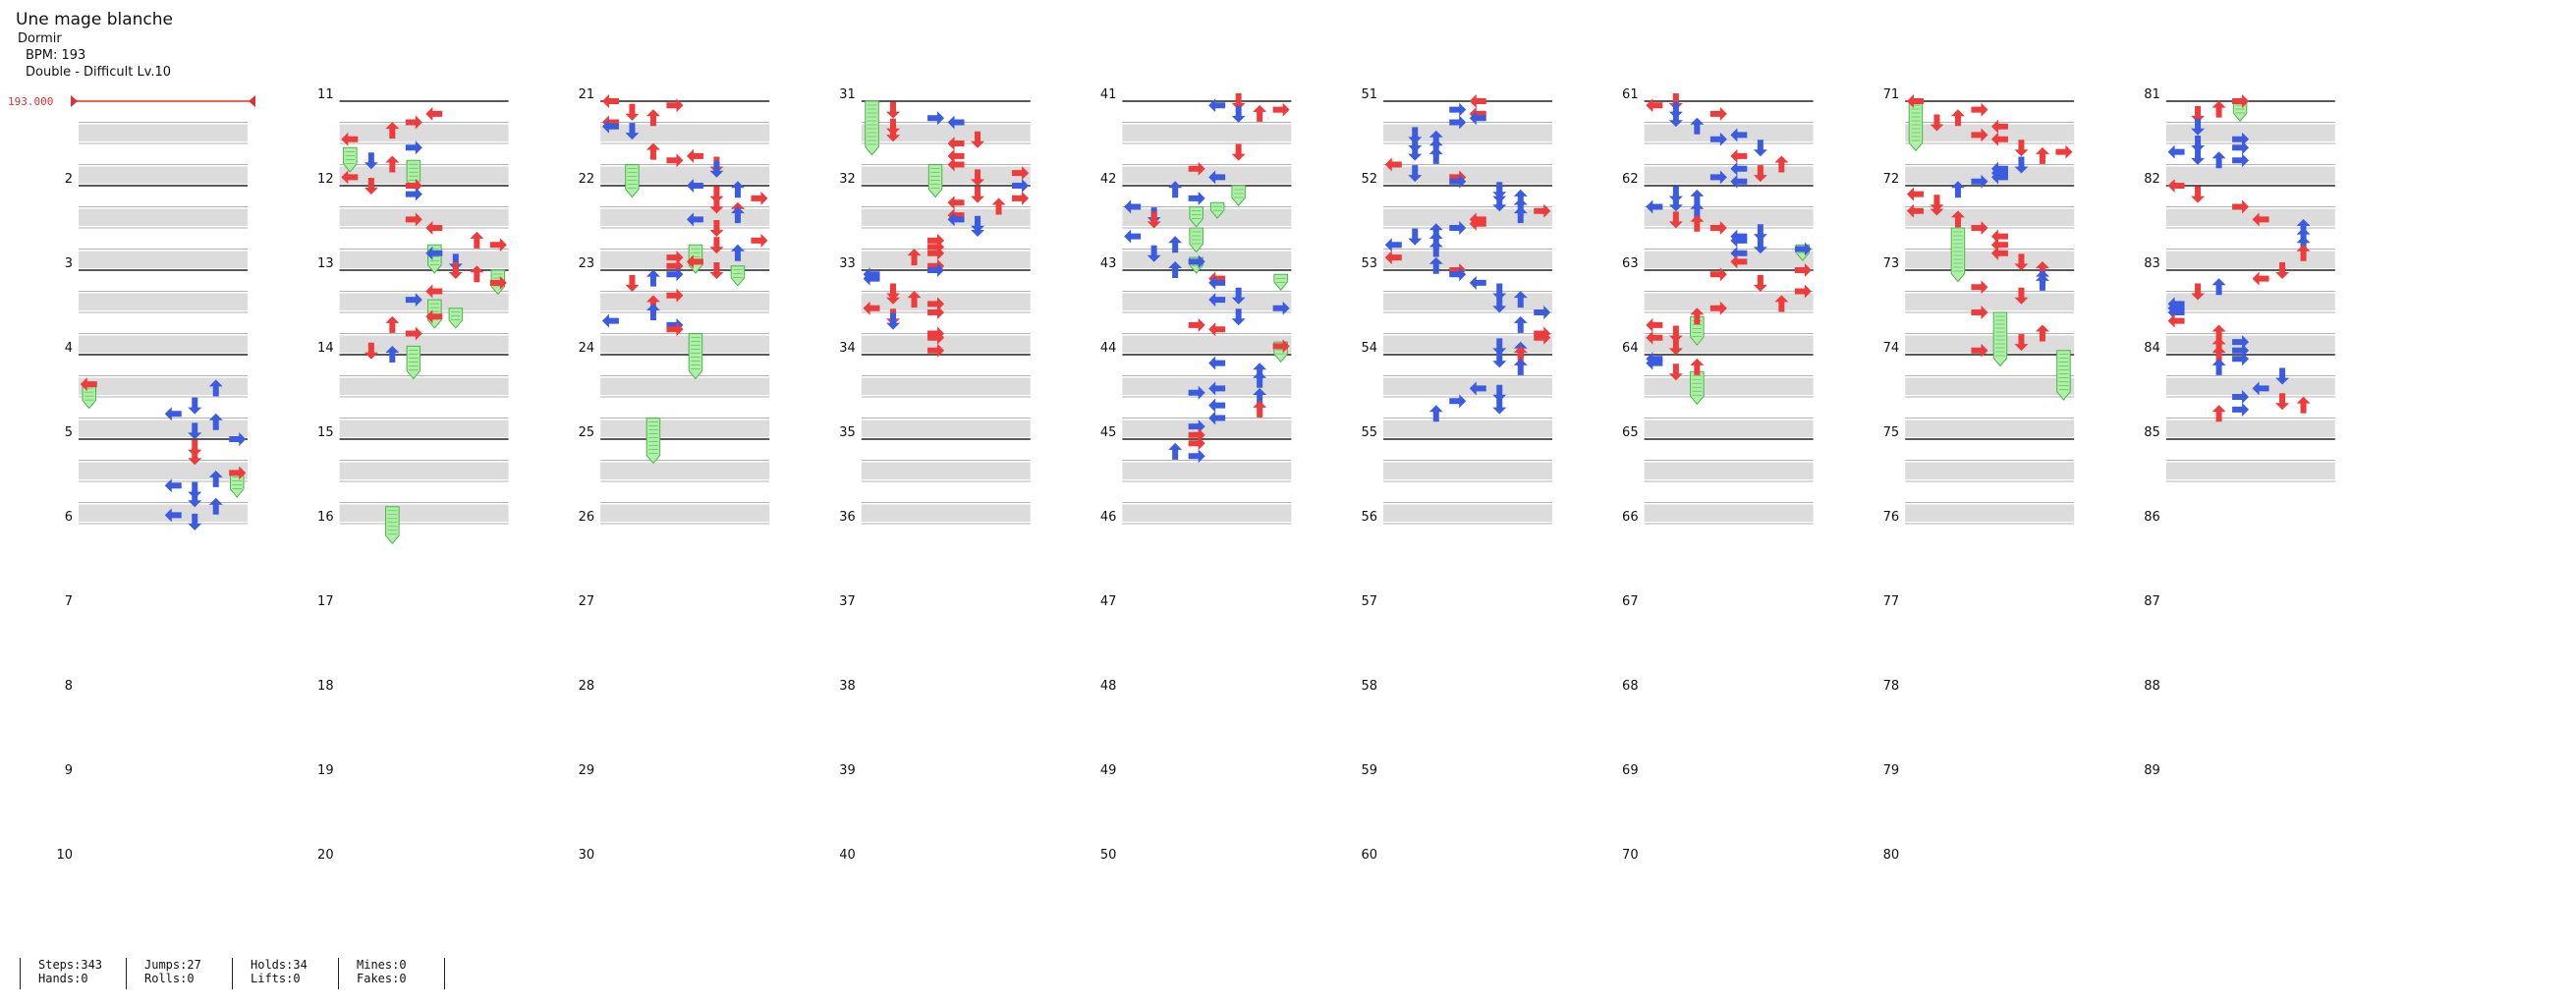  What do you see at coordinates (325, 517) in the screenshot?
I see `measure-label: 16` at bounding box center [325, 517].